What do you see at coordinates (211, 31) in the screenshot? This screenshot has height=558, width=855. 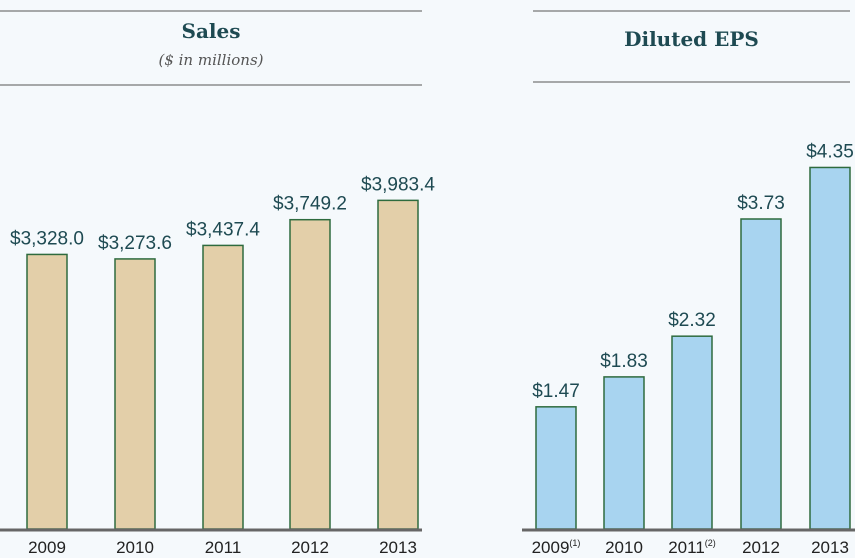 I see `chart-title: Sales` at bounding box center [211, 31].